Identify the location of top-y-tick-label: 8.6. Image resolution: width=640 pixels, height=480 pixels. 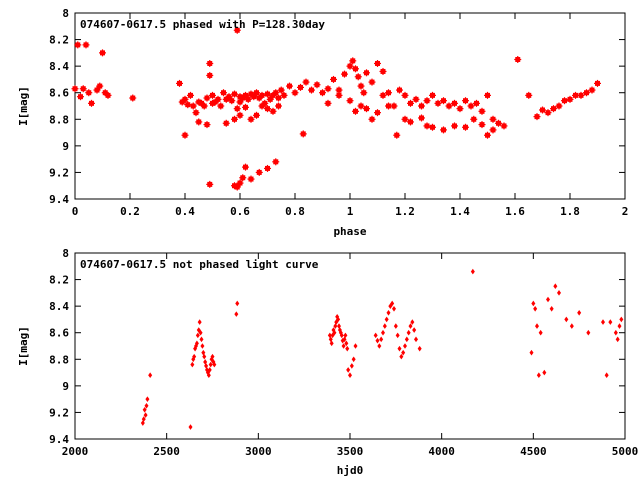
(59, 93).